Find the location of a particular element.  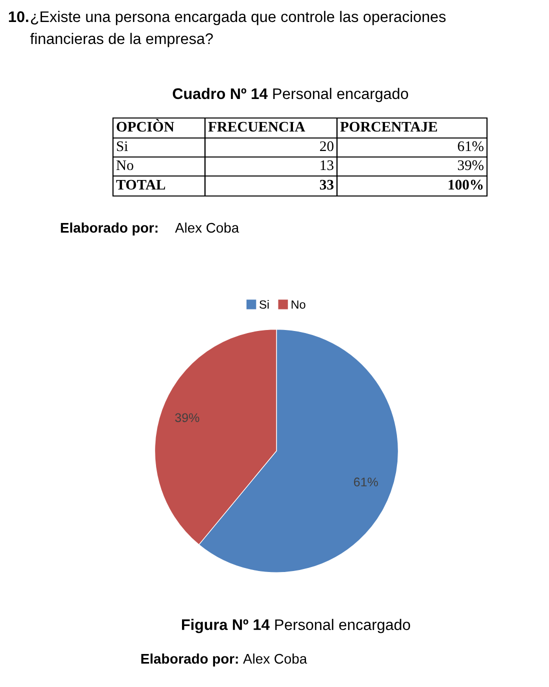

data-label: 39% is located at coordinates (187, 417).